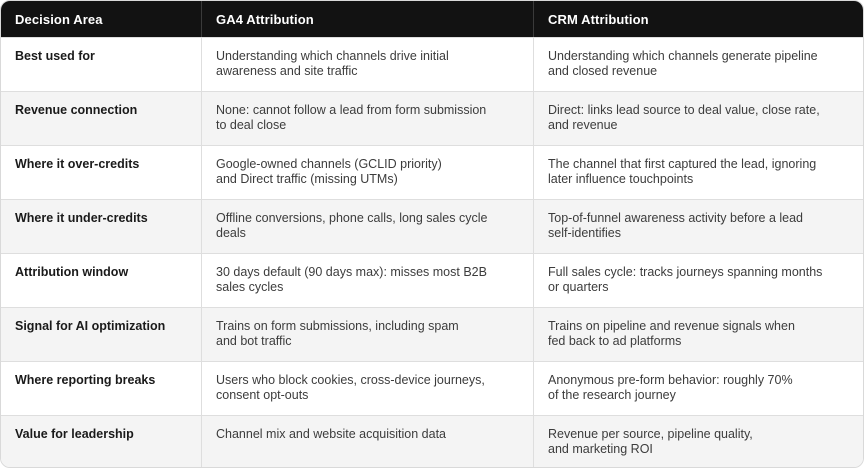  What do you see at coordinates (367, 441) in the screenshot?
I see `ga4-cell: Channel mix and website acquisition data` at bounding box center [367, 441].